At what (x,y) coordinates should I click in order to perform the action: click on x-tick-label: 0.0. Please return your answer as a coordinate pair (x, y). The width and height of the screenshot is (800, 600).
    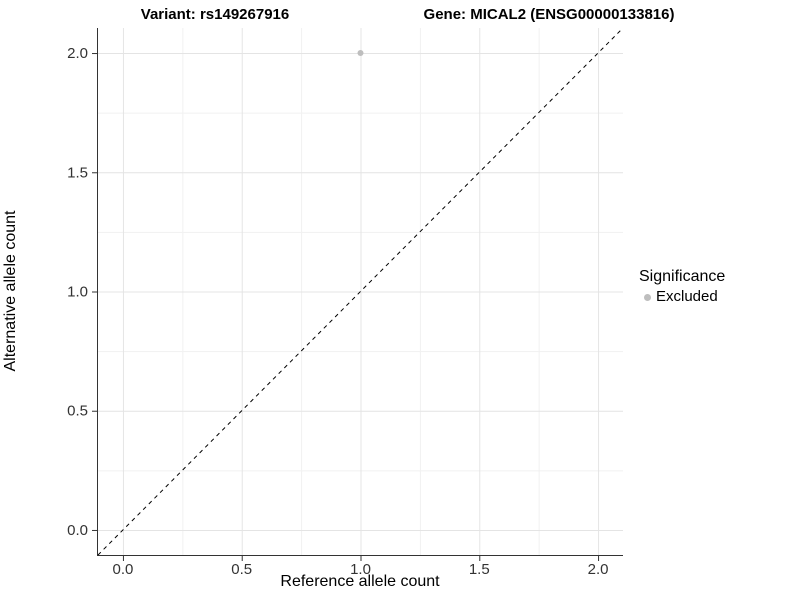
    Looking at the image, I should click on (123, 569).